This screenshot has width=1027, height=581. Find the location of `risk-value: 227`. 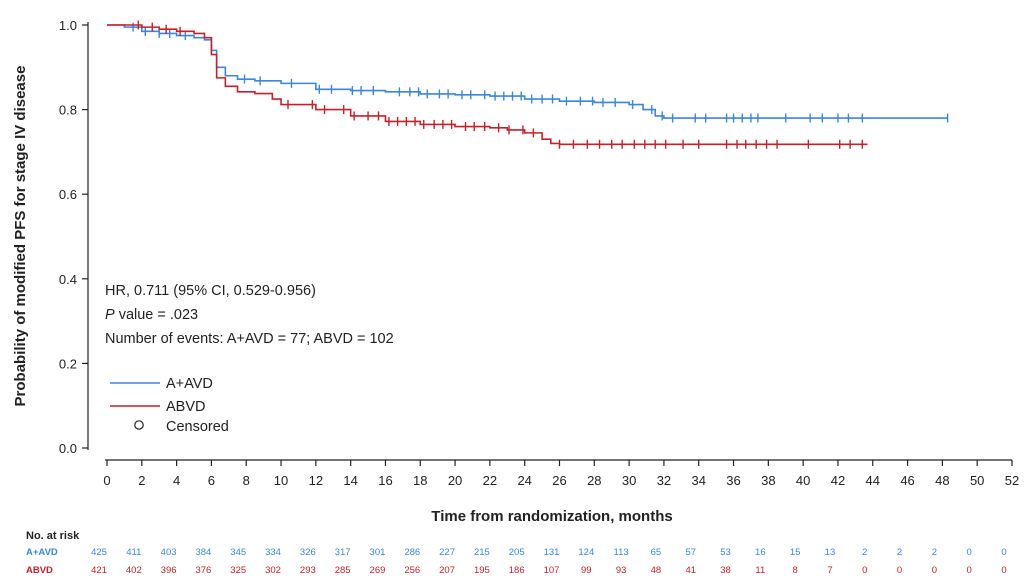

risk-value: 227 is located at coordinates (447, 552).